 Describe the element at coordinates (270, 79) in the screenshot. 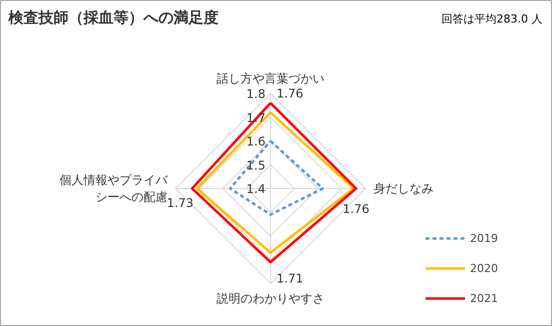

I see `spoke-label: 話し方や言葉づかい` at that location.